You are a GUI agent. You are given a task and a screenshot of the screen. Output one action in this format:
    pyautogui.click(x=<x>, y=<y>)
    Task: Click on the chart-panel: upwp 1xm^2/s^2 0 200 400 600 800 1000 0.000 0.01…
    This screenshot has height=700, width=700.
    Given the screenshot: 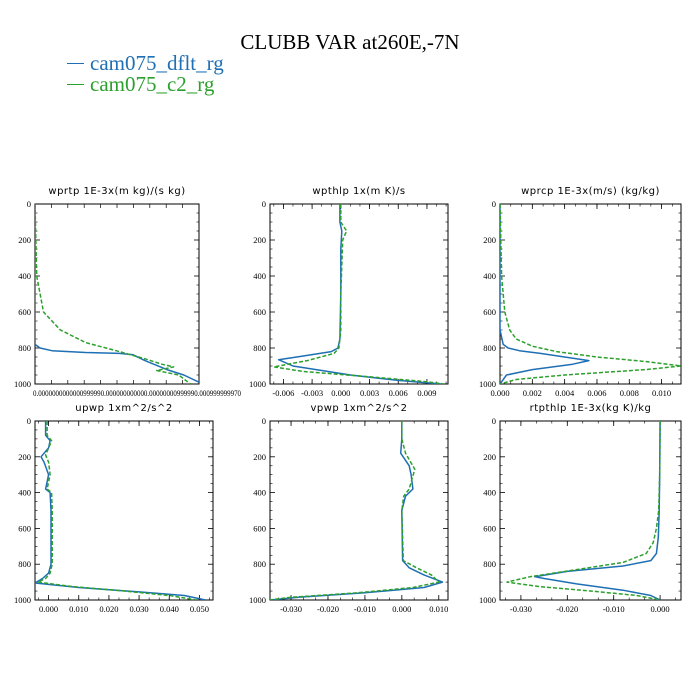 What is the action you would take?
    pyautogui.click(x=114, y=508)
    